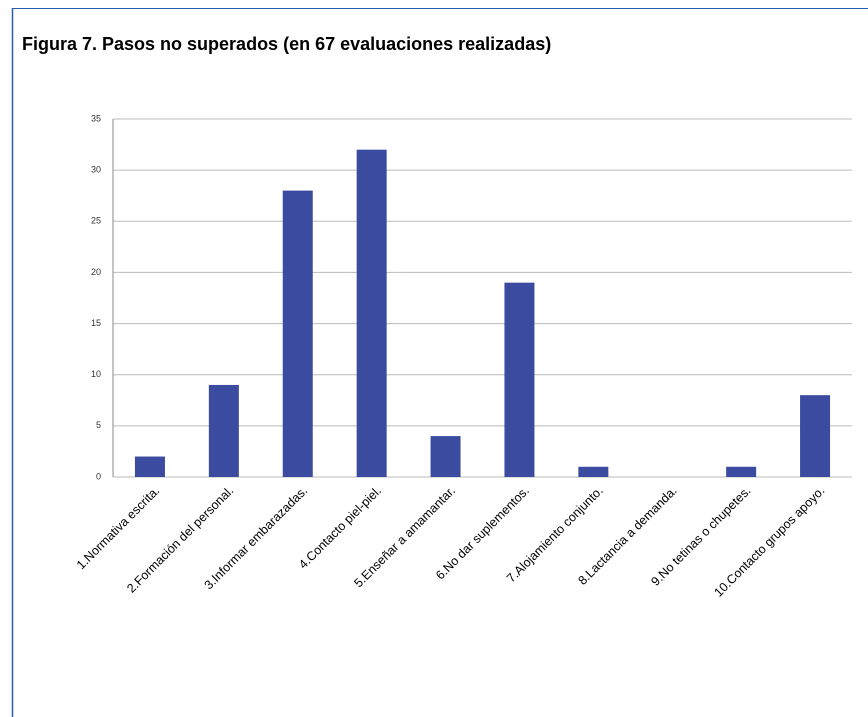 Image resolution: width=868 pixels, height=717 pixels. Describe the element at coordinates (118, 528) in the screenshot. I see `x-tick-label: 1.Normativa escrita.` at that location.